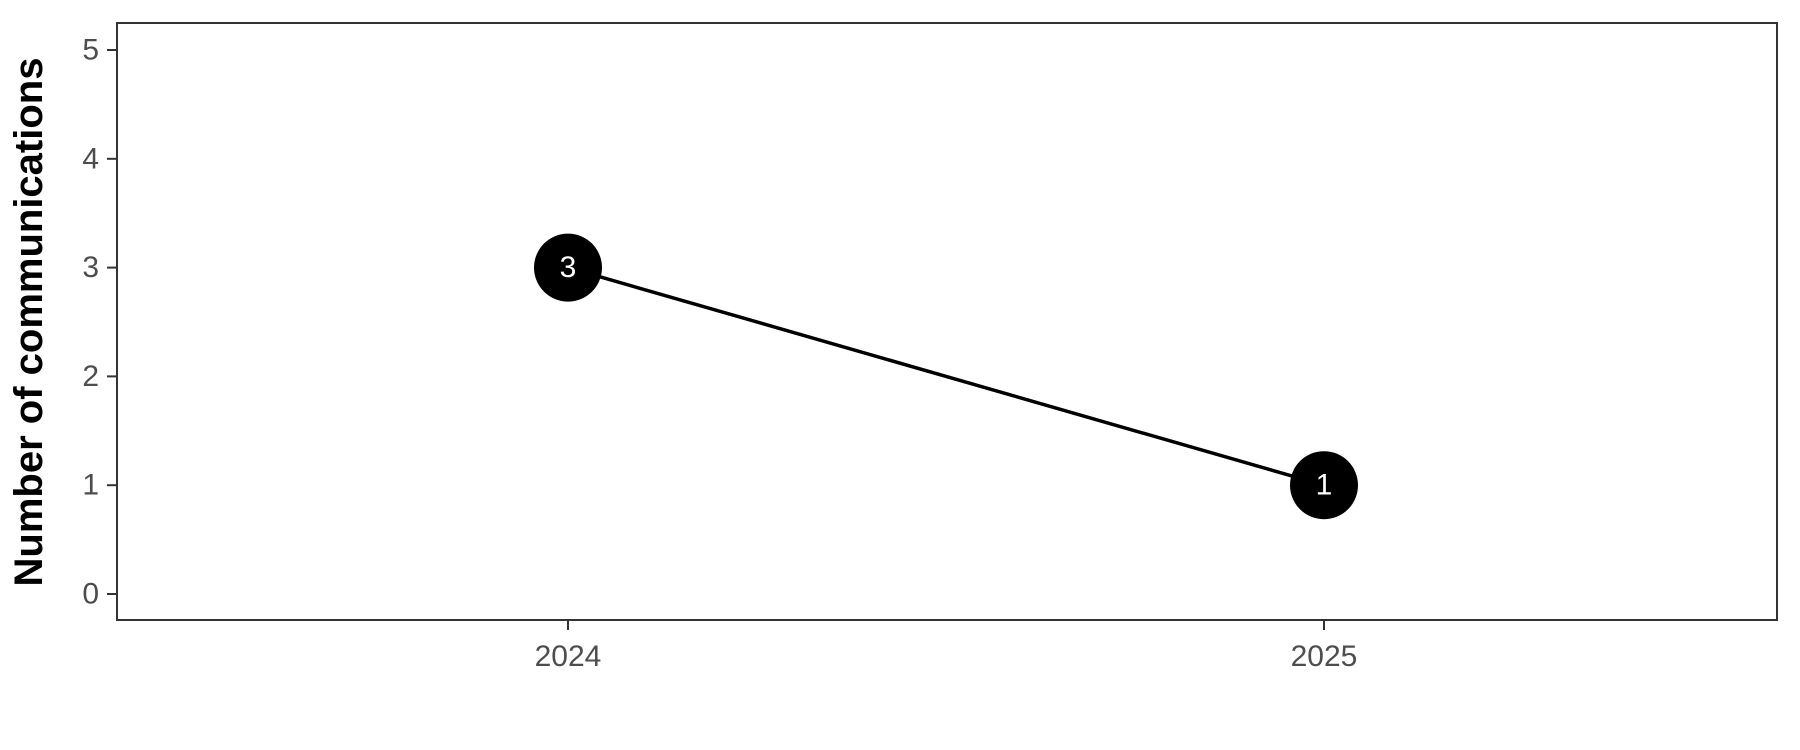 The height and width of the screenshot is (750, 1800). What do you see at coordinates (1324, 656) in the screenshot?
I see `x-tick-label: 2025` at bounding box center [1324, 656].